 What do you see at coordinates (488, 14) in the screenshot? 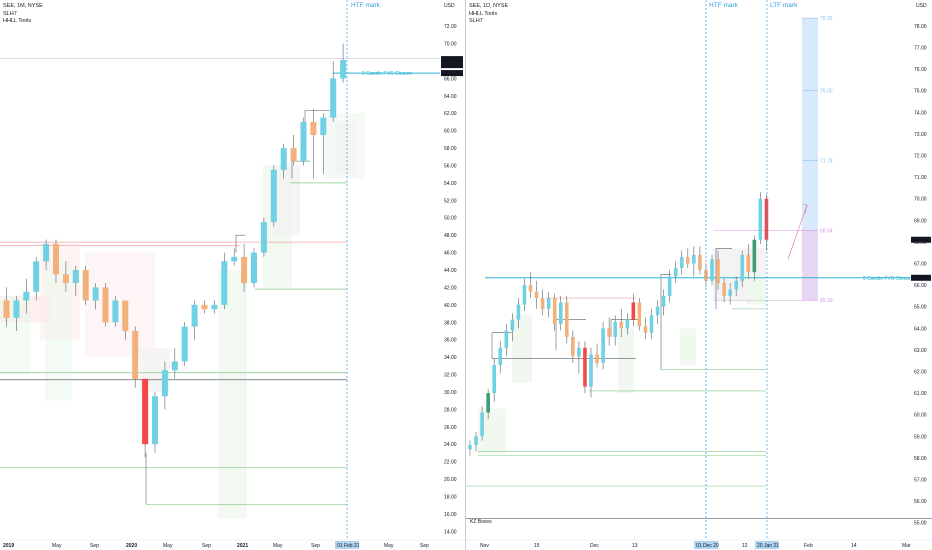
I see `chart-legend: SEE, 1D, NYSE HHLL Tools SLH7` at bounding box center [488, 14].